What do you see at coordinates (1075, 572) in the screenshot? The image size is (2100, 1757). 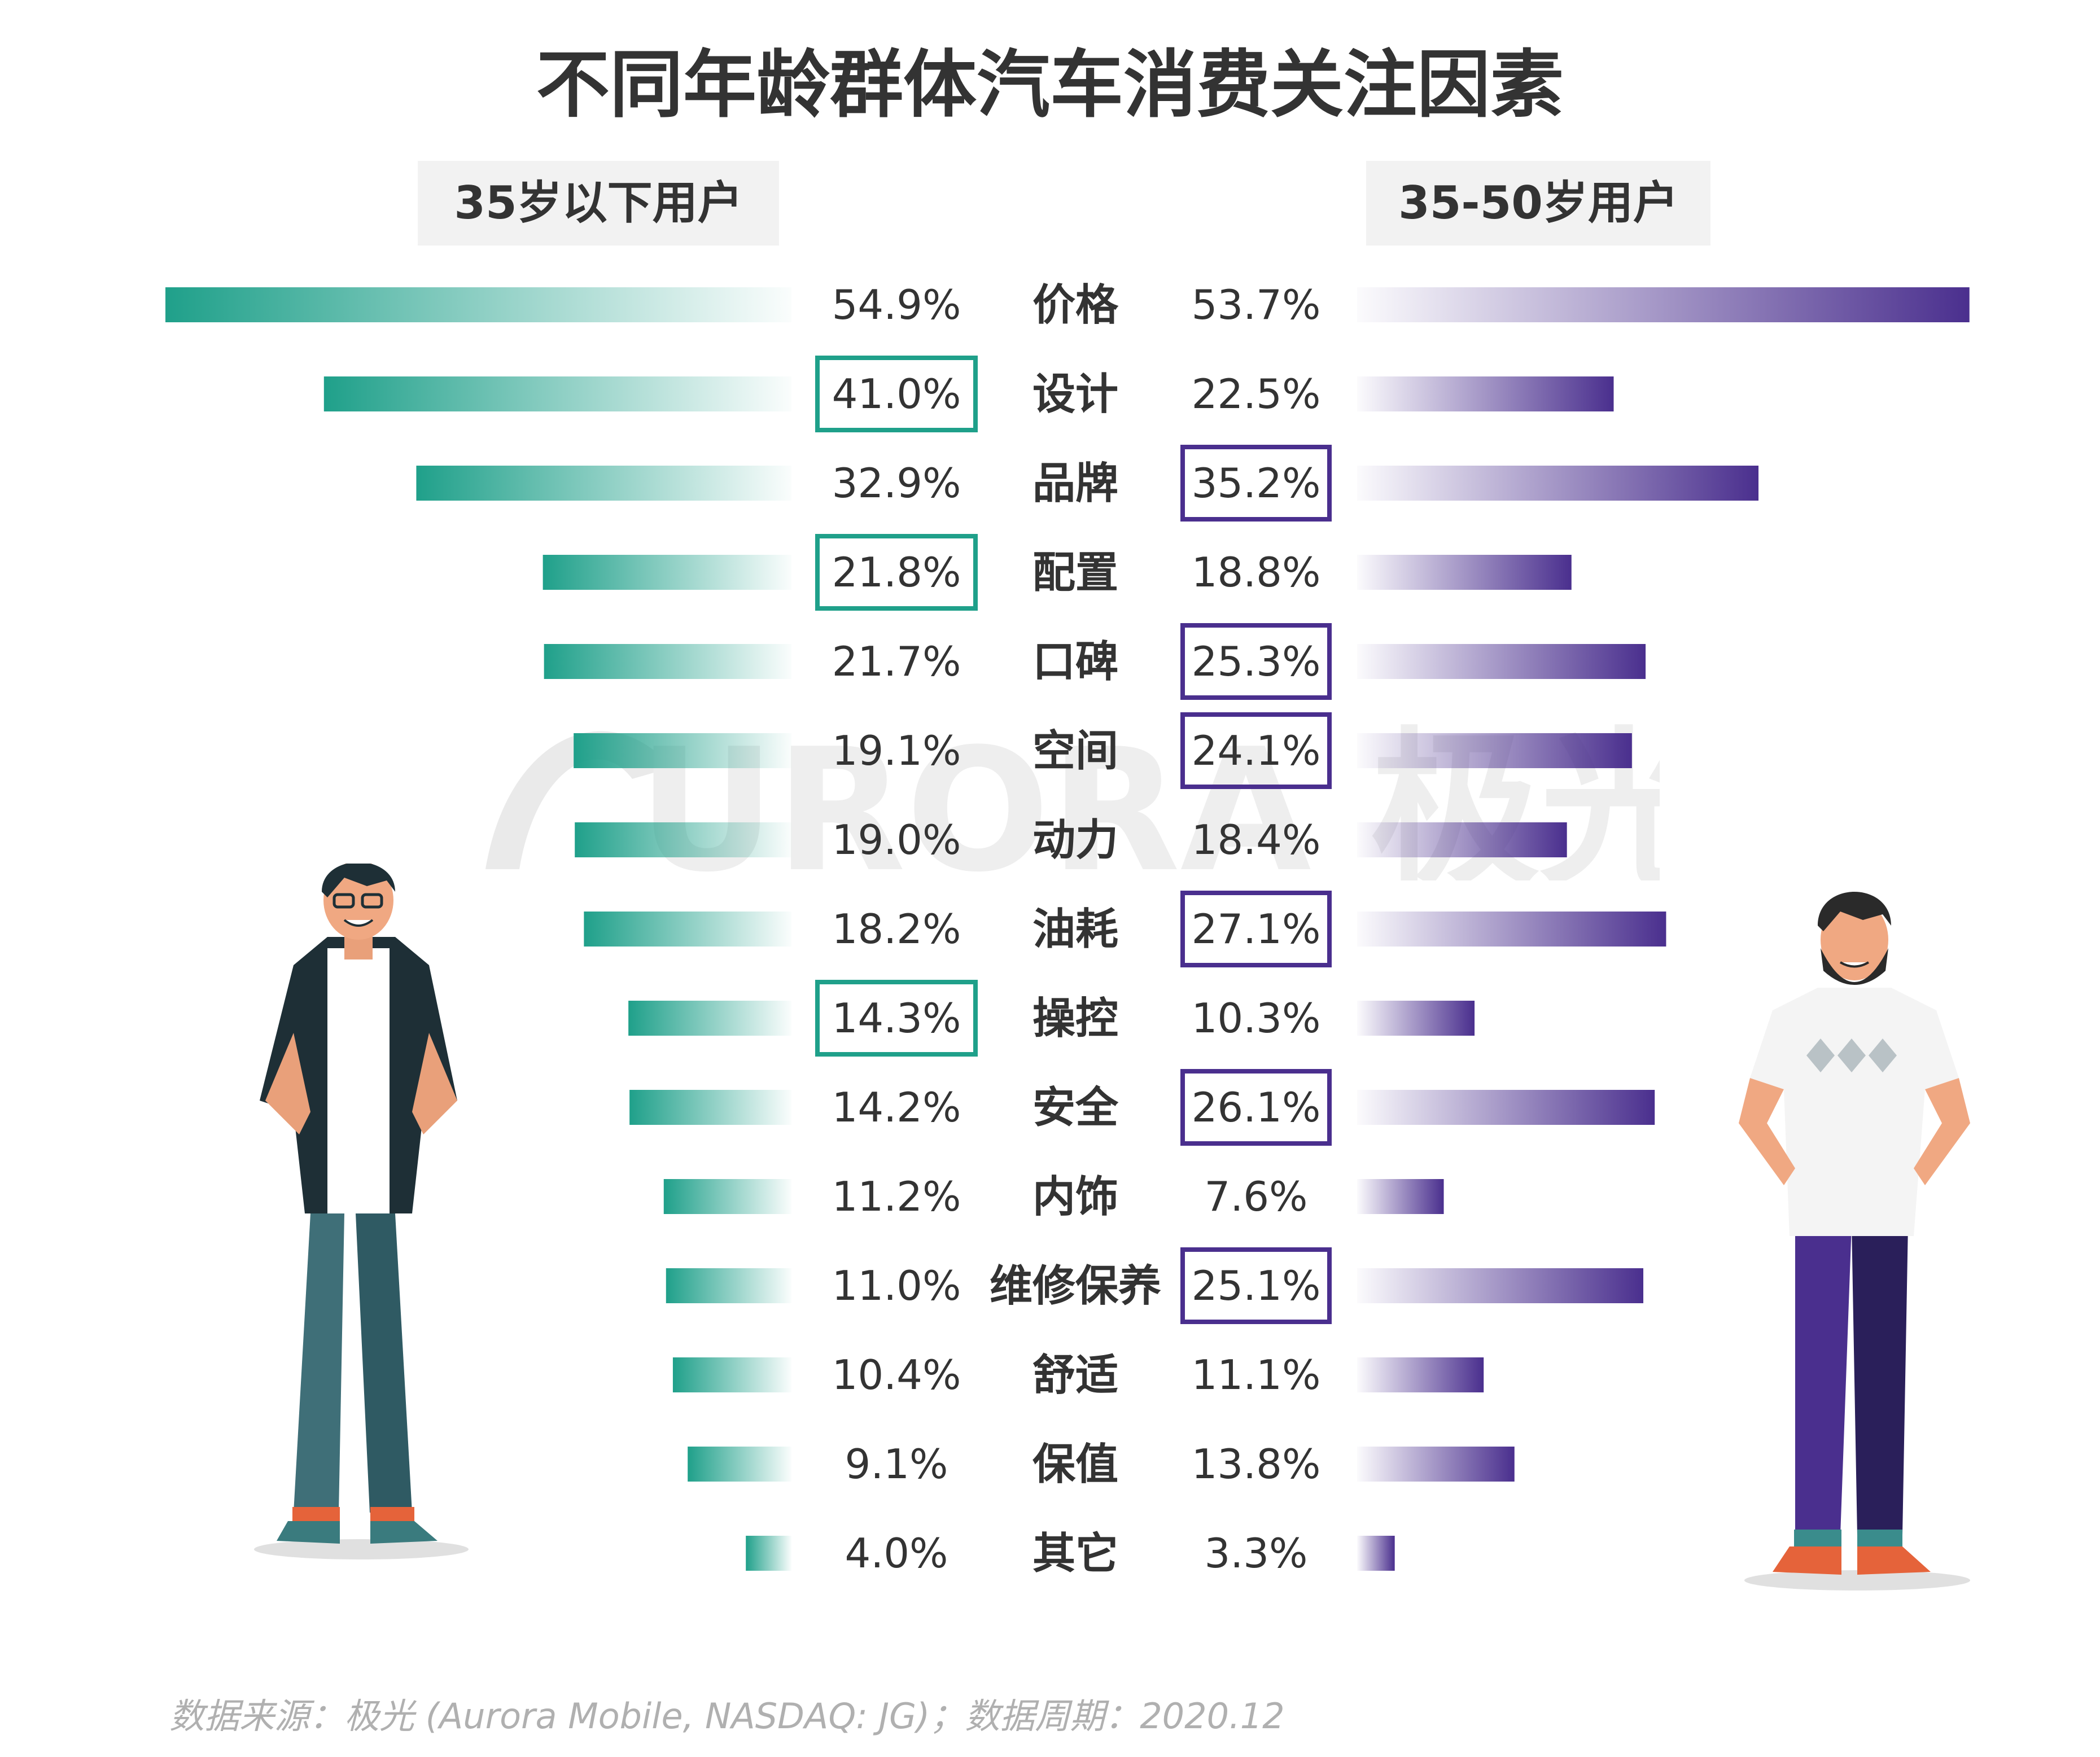 I see `category-label: 配置` at bounding box center [1075, 572].